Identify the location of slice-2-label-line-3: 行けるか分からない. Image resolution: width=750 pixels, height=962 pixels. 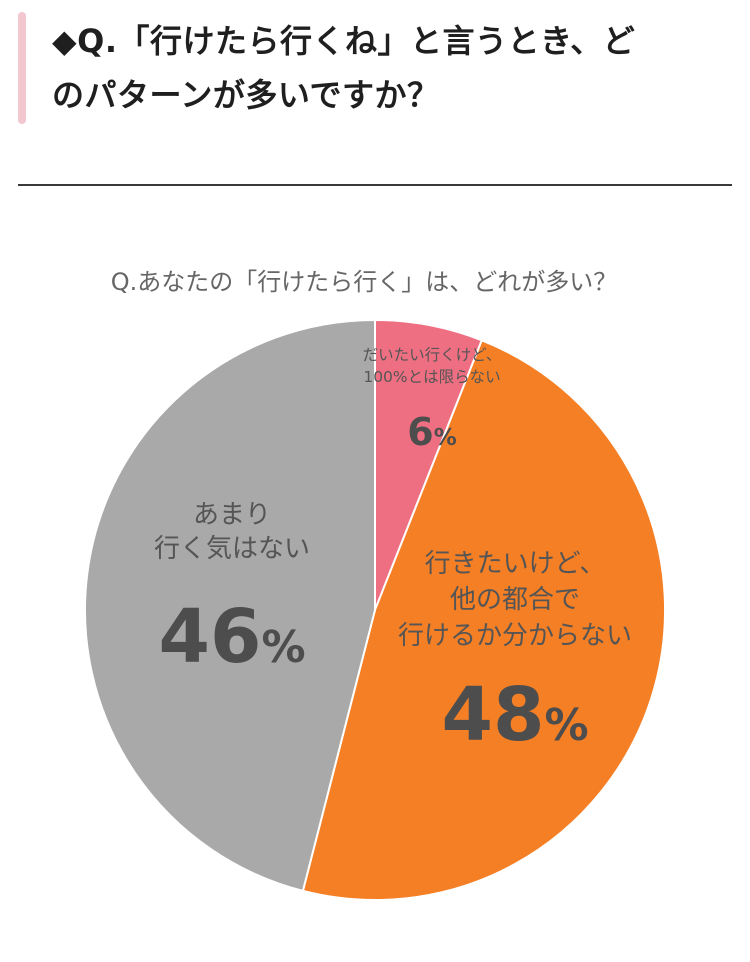
(515, 636).